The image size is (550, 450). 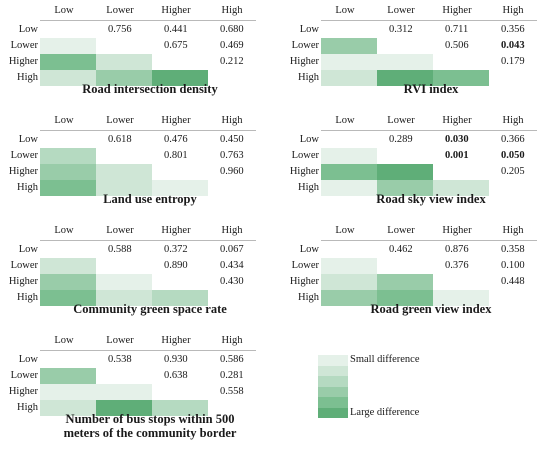 I want to click on p-value: 0.558, so click(x=232, y=391).